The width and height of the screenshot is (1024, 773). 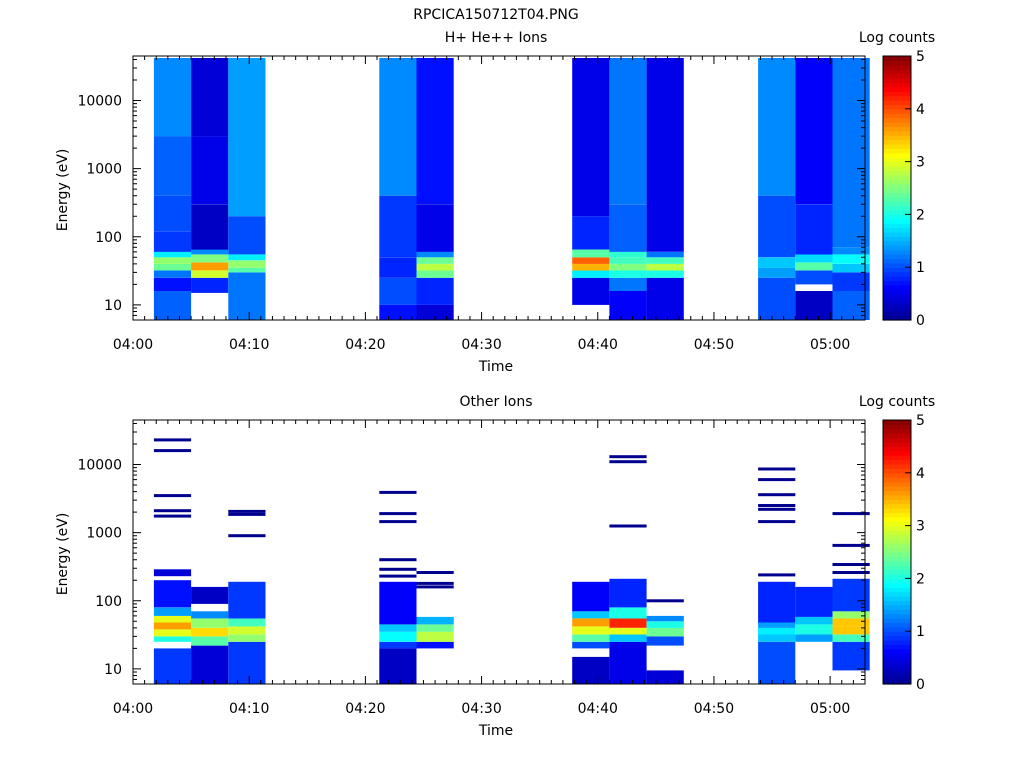 What do you see at coordinates (133, 709) in the screenshot?
I see `x-tick-label: 04:00` at bounding box center [133, 709].